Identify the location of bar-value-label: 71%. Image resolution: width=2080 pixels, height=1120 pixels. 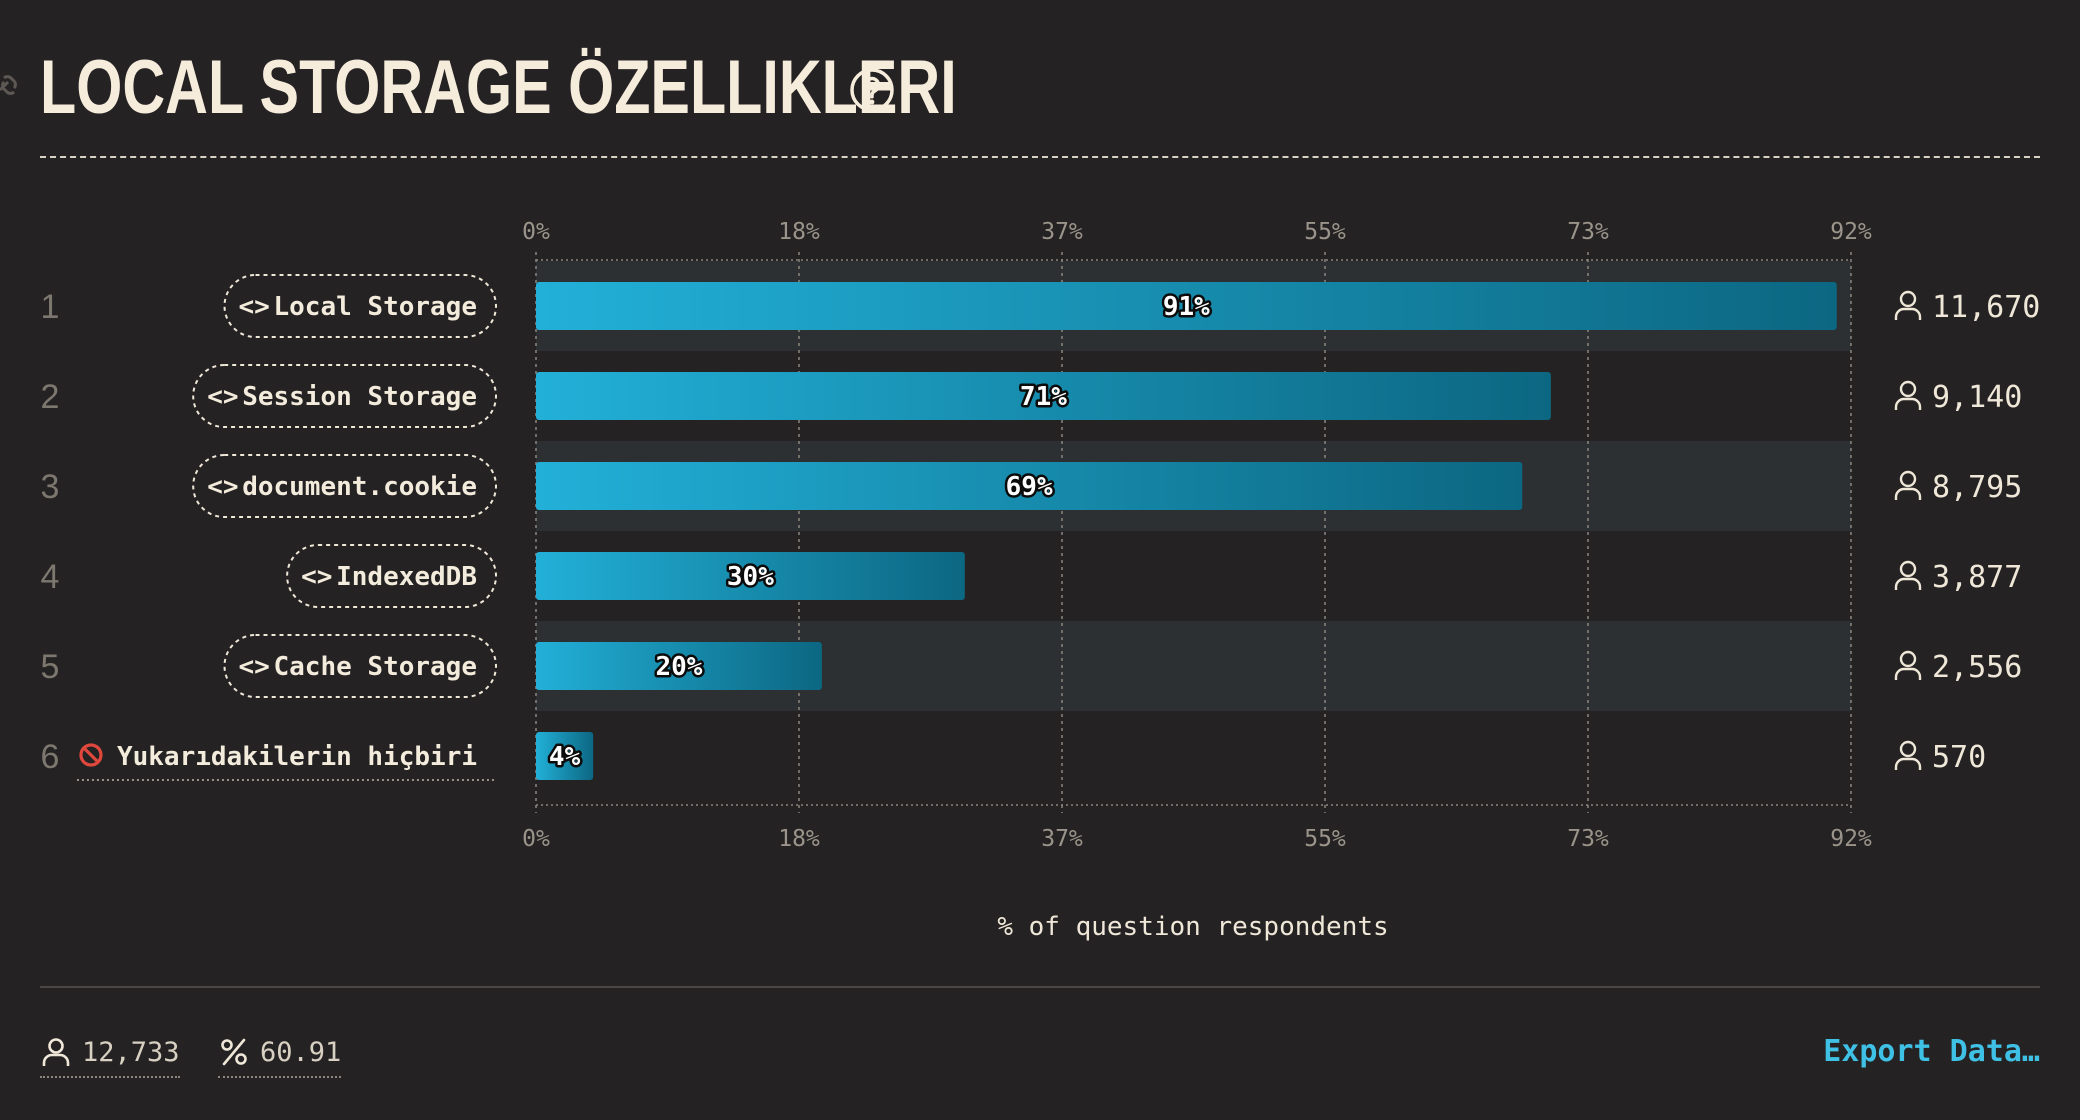
(1043, 397).